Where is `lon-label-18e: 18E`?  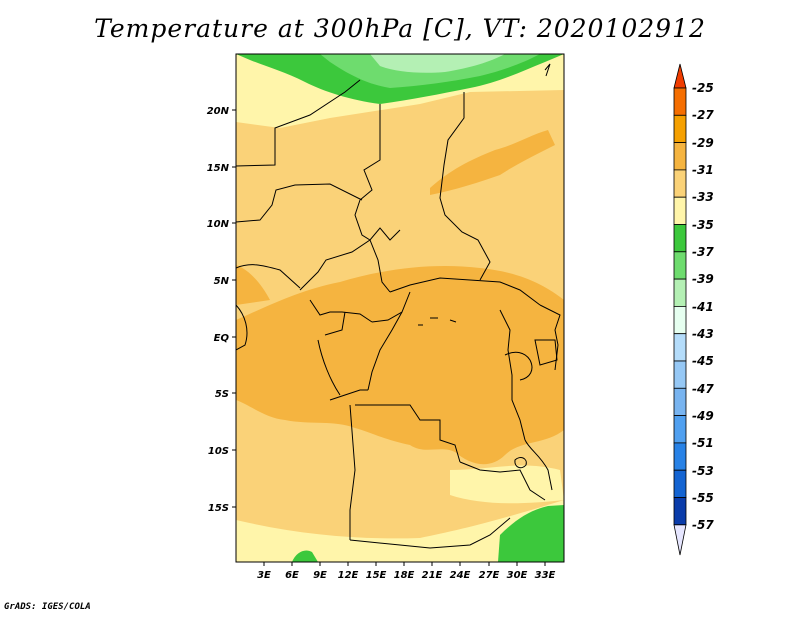
lon-label-18e: 18E is located at coordinates (404, 575).